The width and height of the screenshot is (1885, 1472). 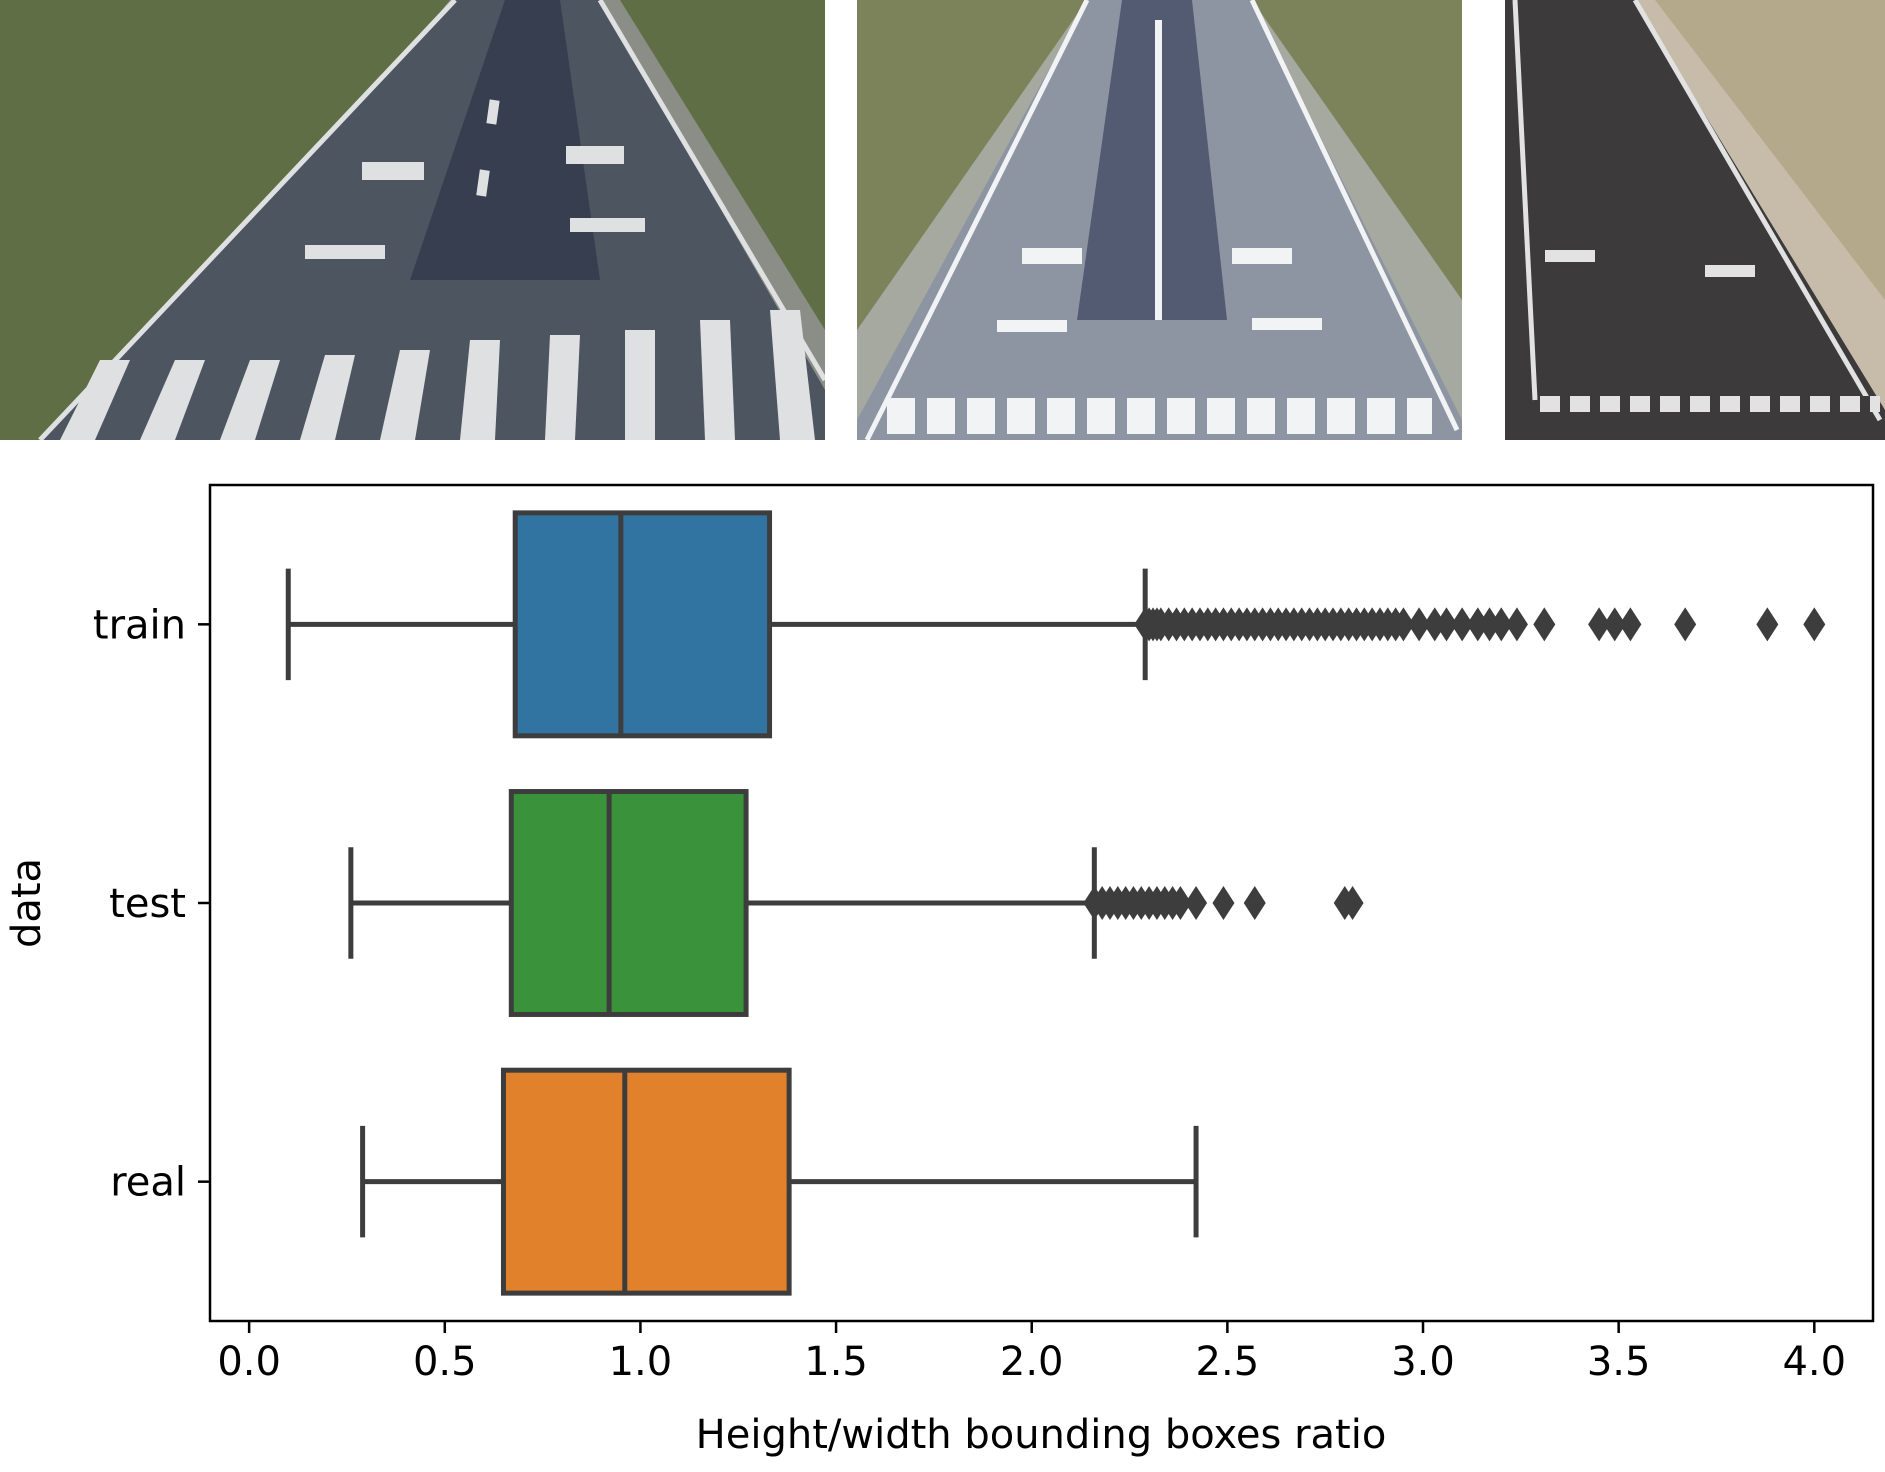 What do you see at coordinates (1055, 624) in the screenshot?
I see `box-group-train` at bounding box center [1055, 624].